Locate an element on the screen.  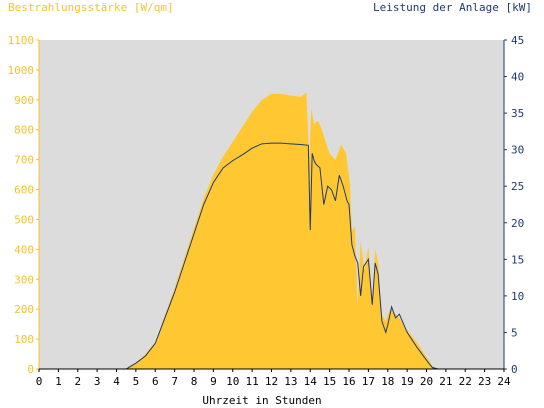
right-tick-label: 30 is located at coordinates (517, 150).